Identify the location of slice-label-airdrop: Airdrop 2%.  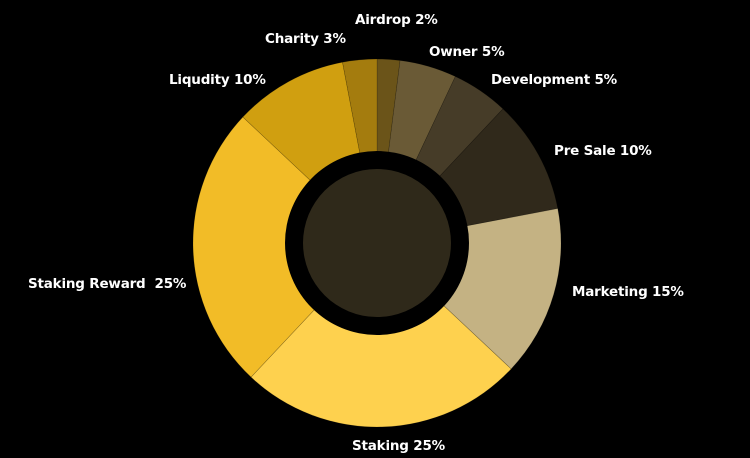
(396, 20).